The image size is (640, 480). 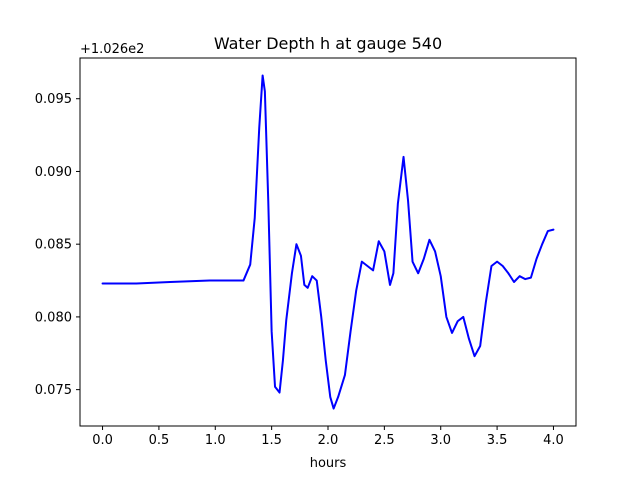 I want to click on x-tick-label: 1.0, so click(x=215, y=440).